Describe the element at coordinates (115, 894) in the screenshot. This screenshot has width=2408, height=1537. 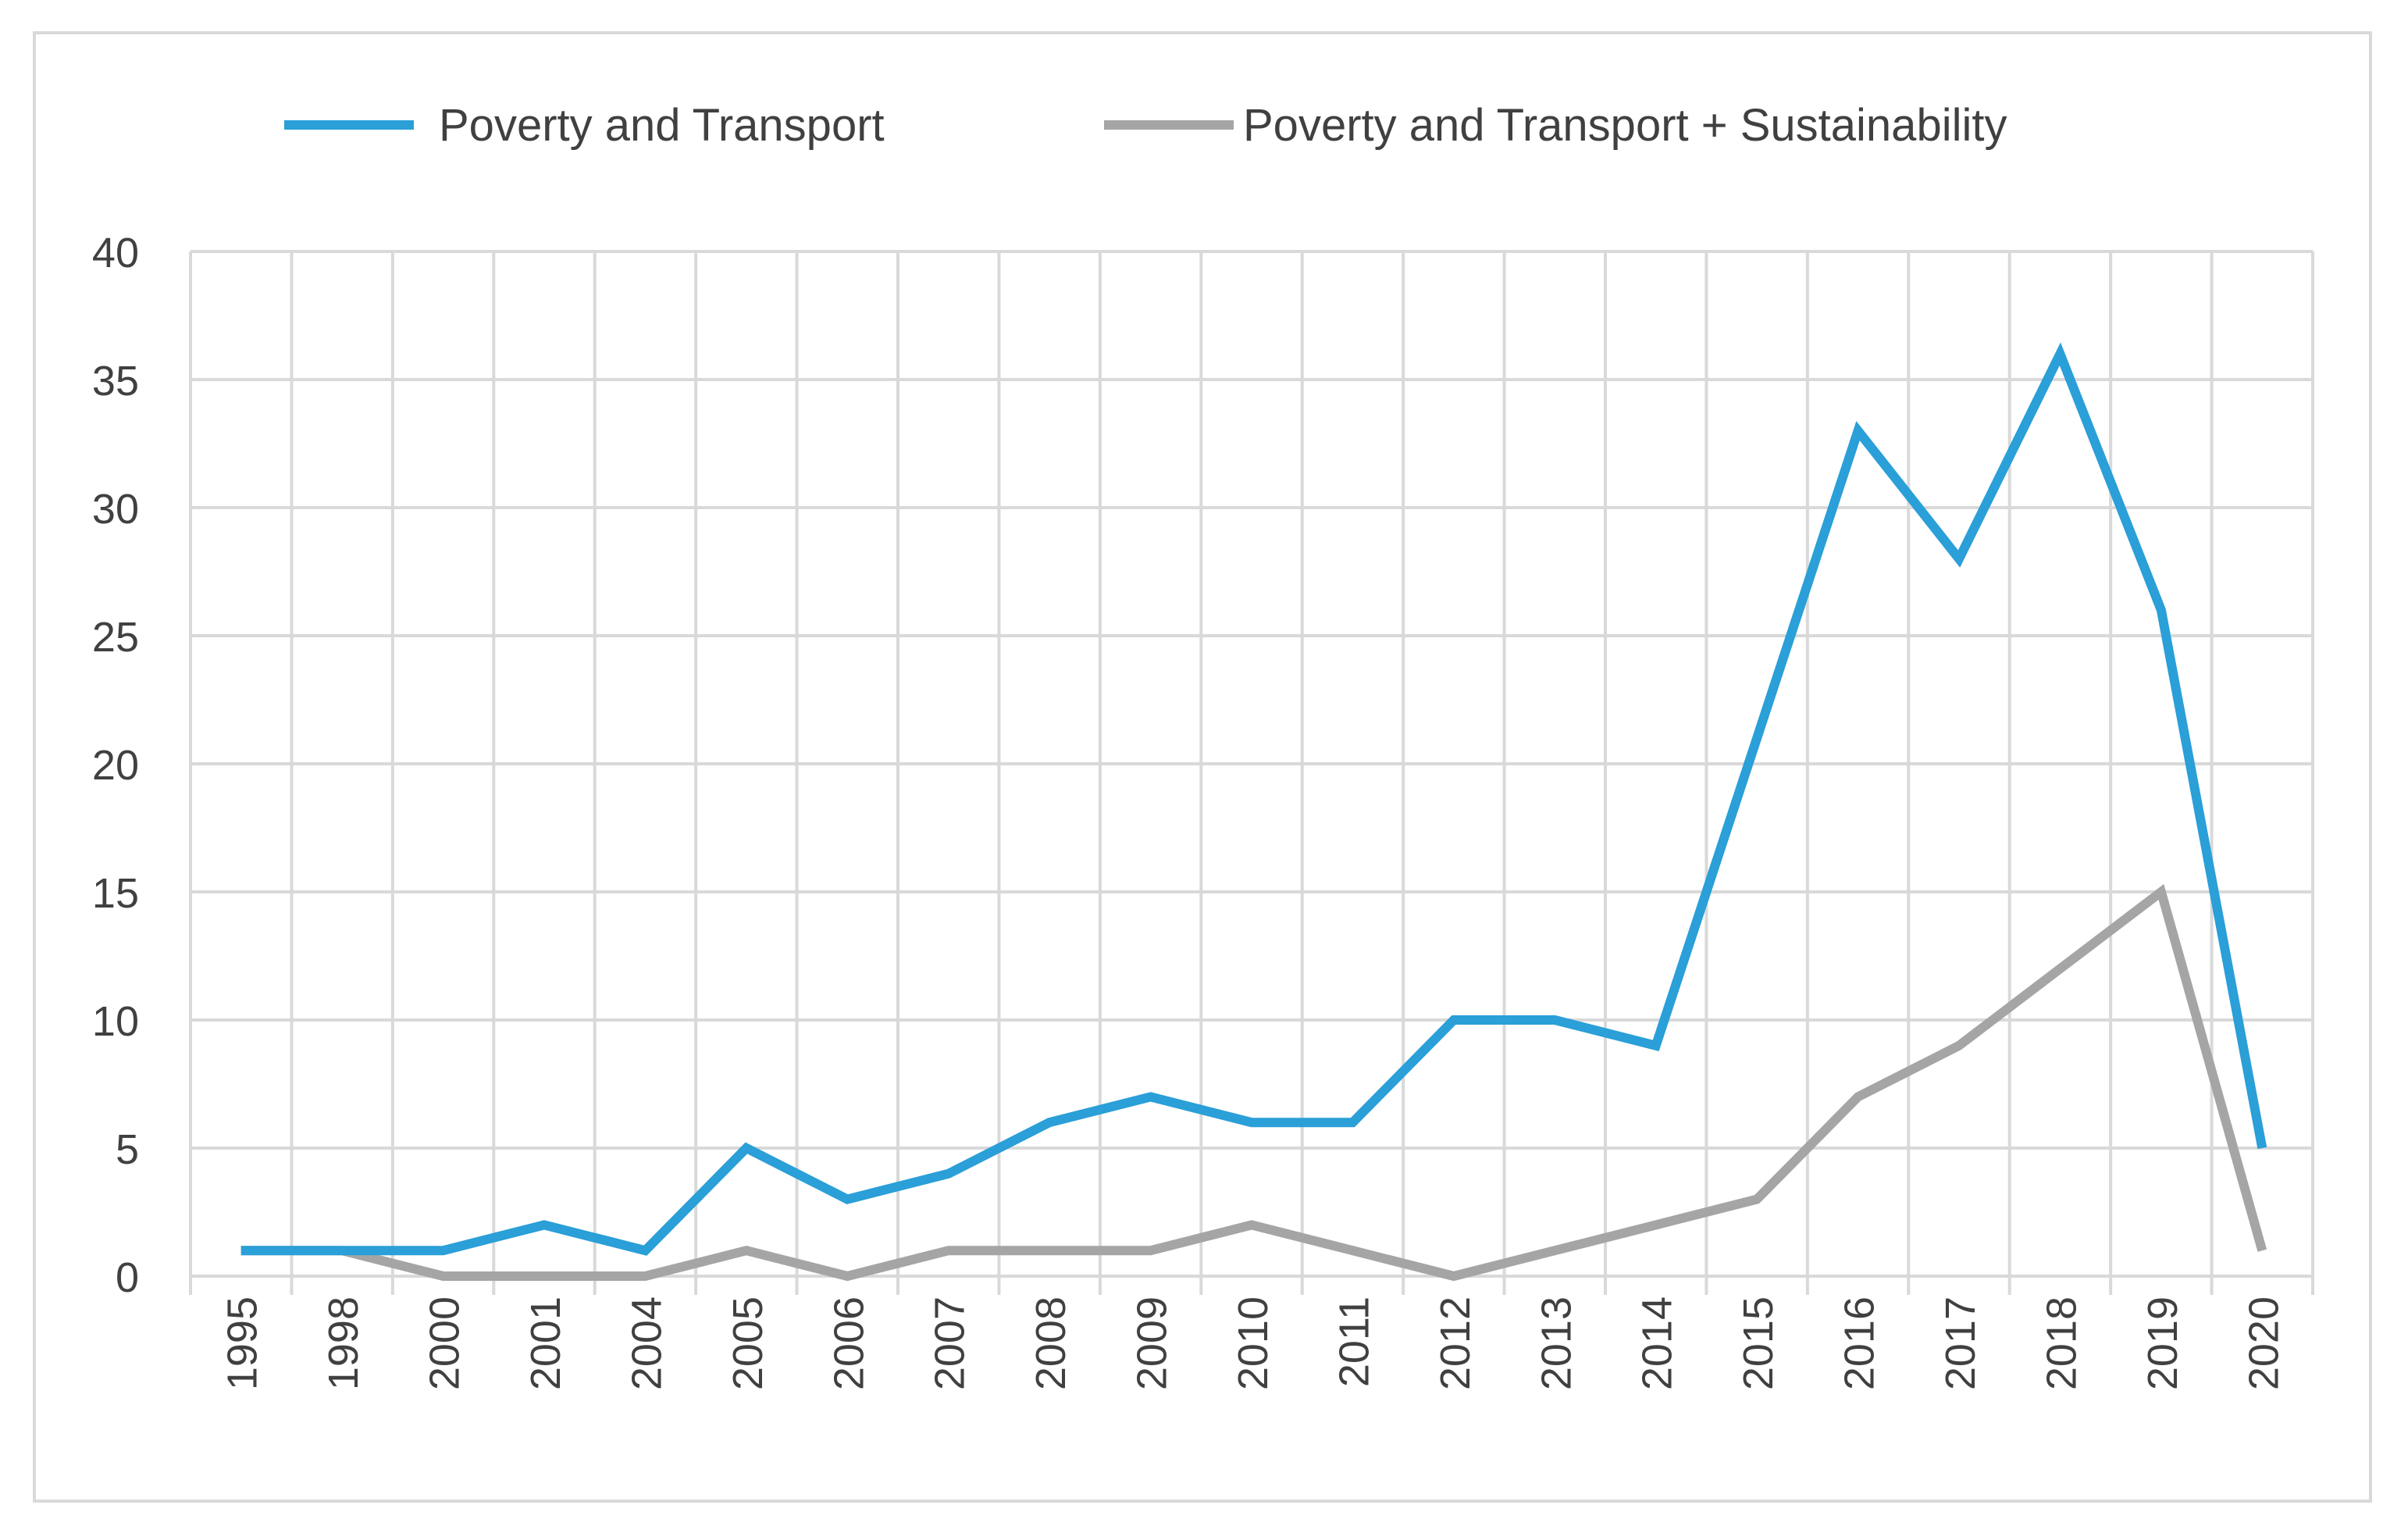
I see `y-tick-label: 15` at that location.